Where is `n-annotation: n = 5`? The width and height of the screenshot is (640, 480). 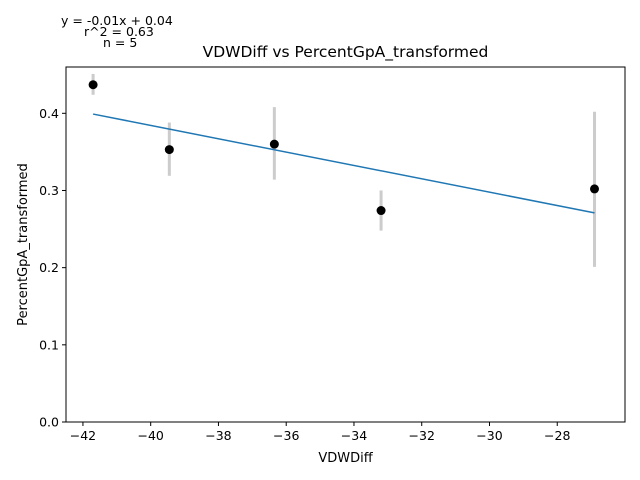 n-annotation: n = 5 is located at coordinates (120, 42).